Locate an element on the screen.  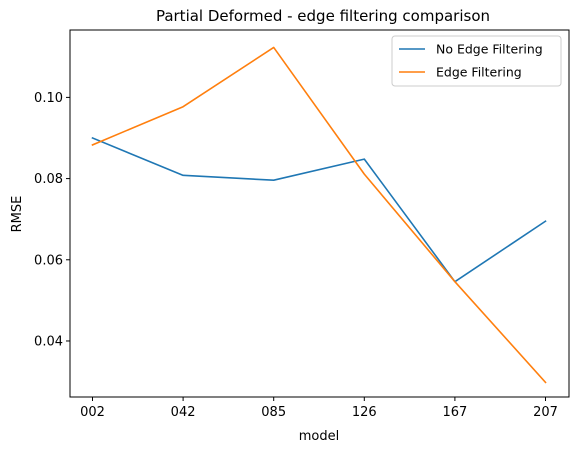
y-tick-label: 0.10 is located at coordinates (48, 98).